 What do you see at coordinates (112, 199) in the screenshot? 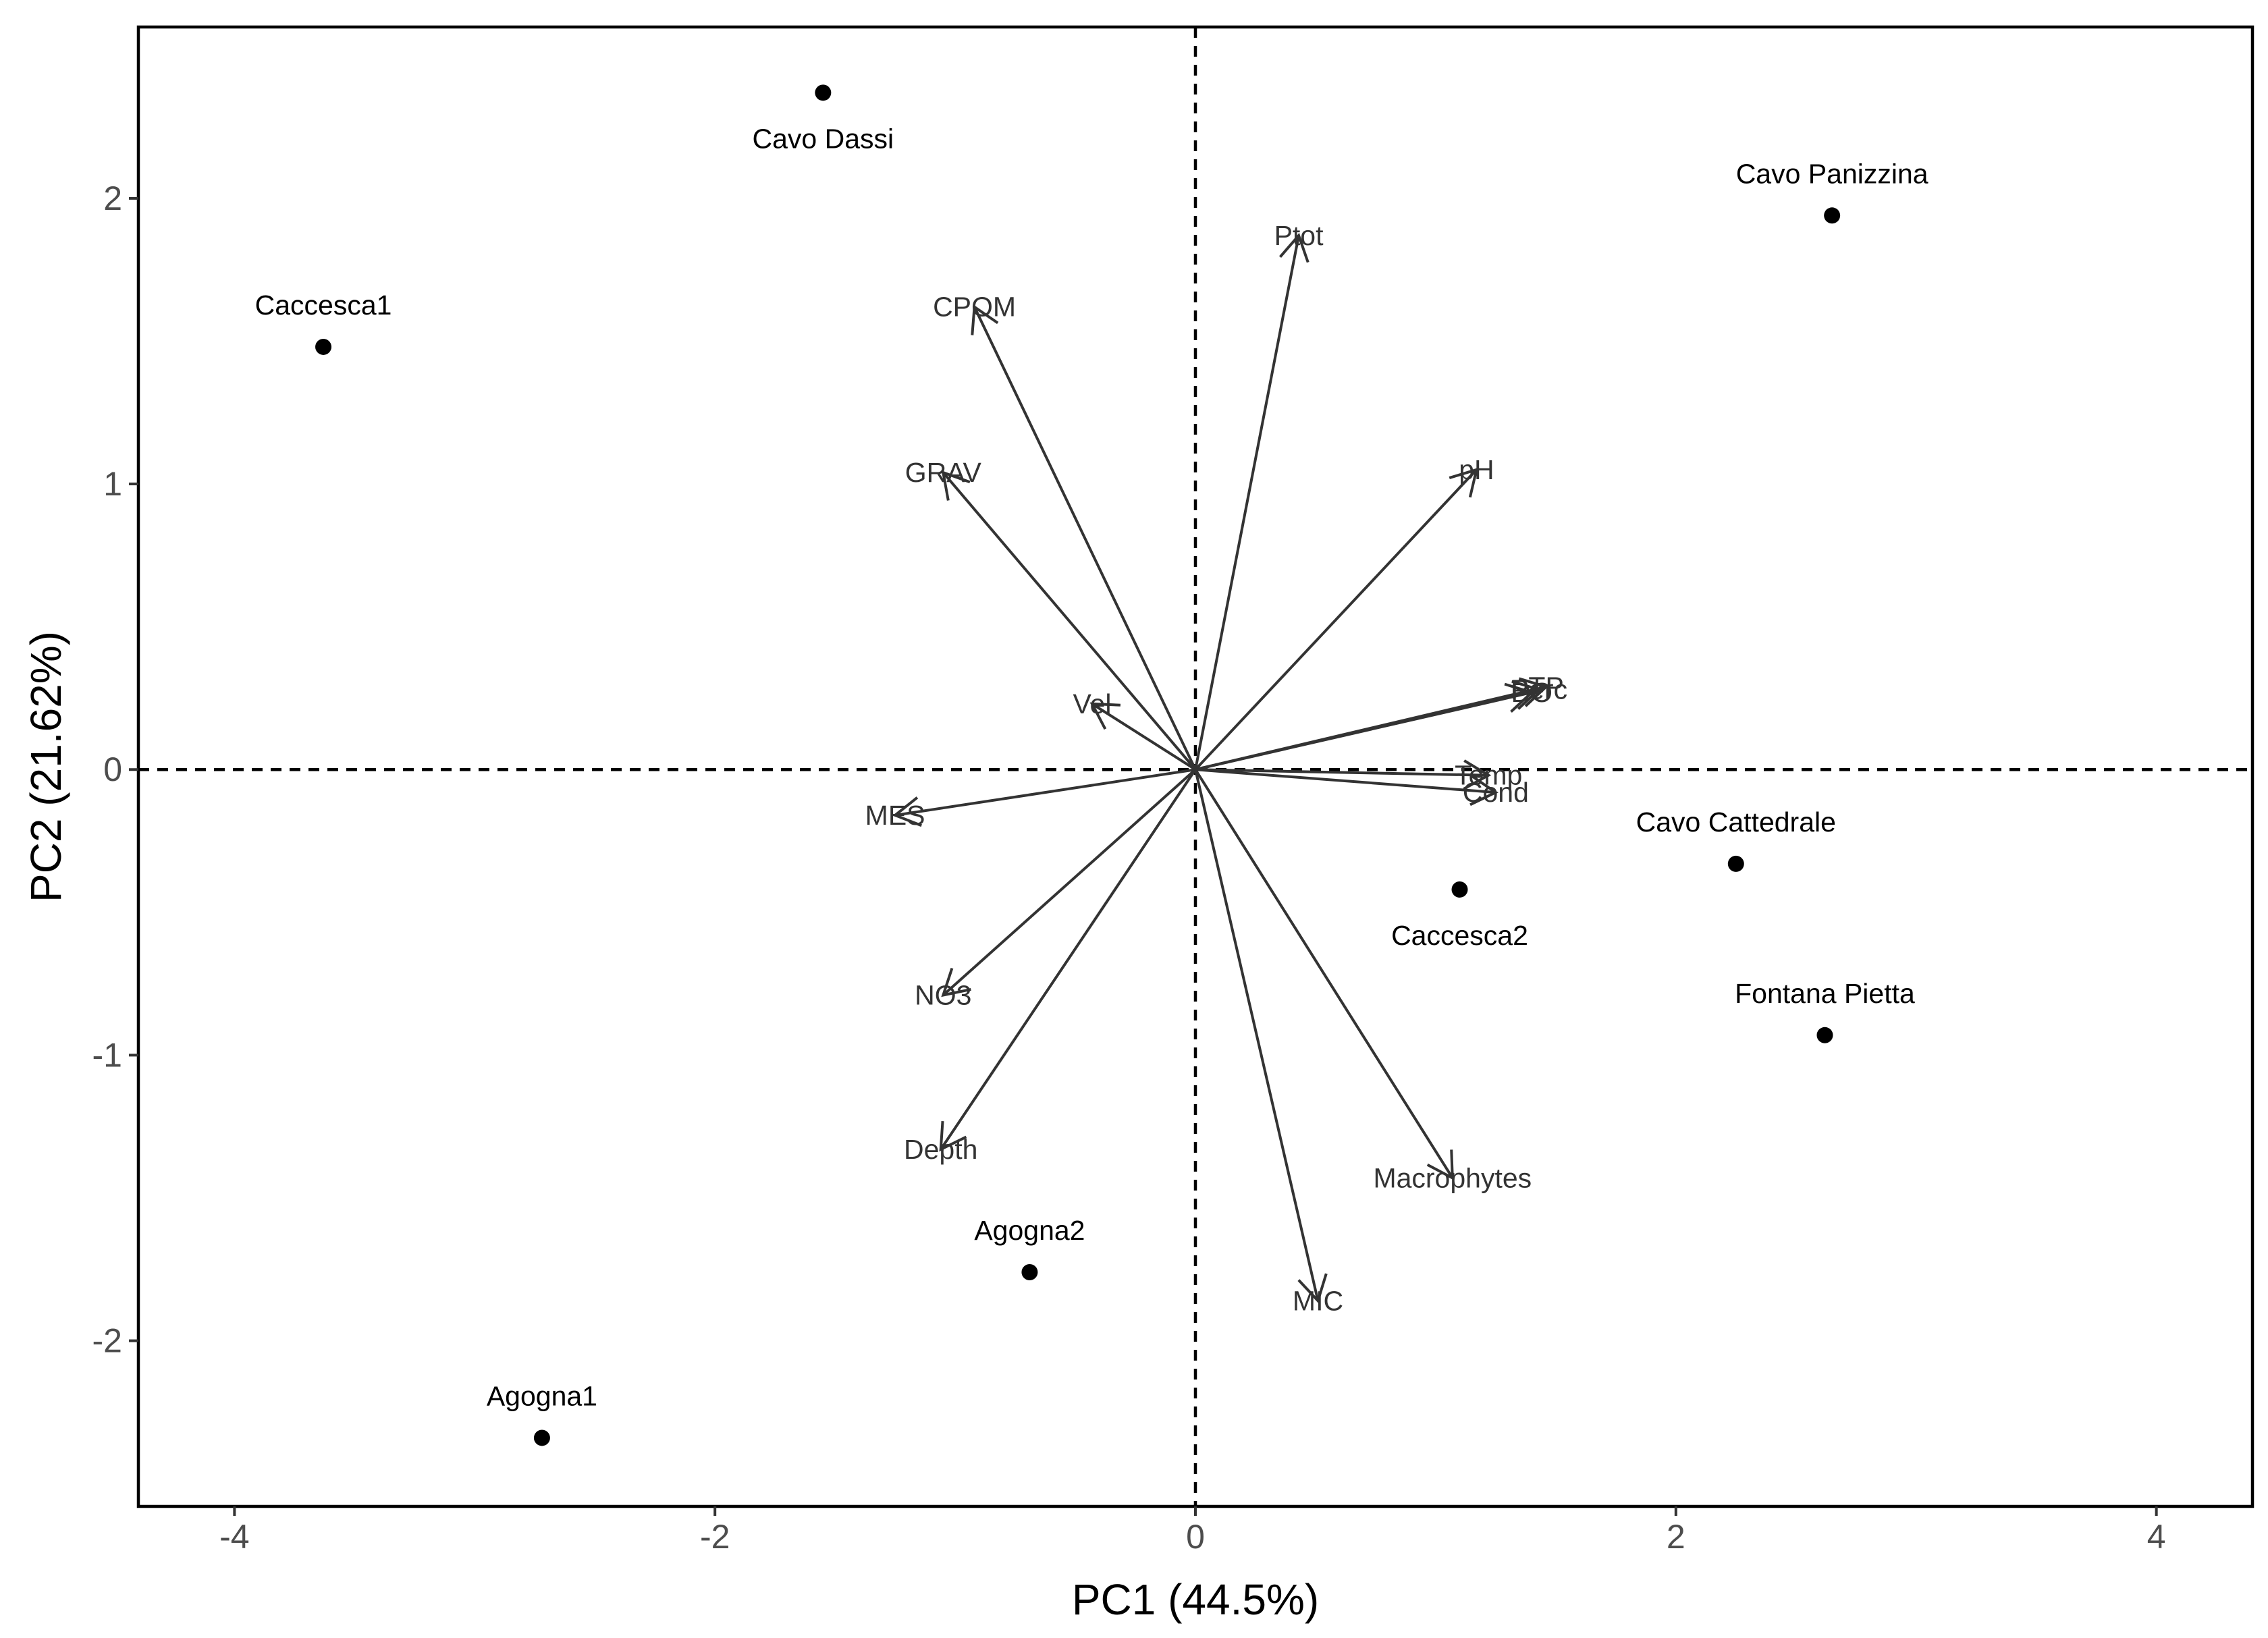
I see `y-tick-label: 2` at bounding box center [112, 199].